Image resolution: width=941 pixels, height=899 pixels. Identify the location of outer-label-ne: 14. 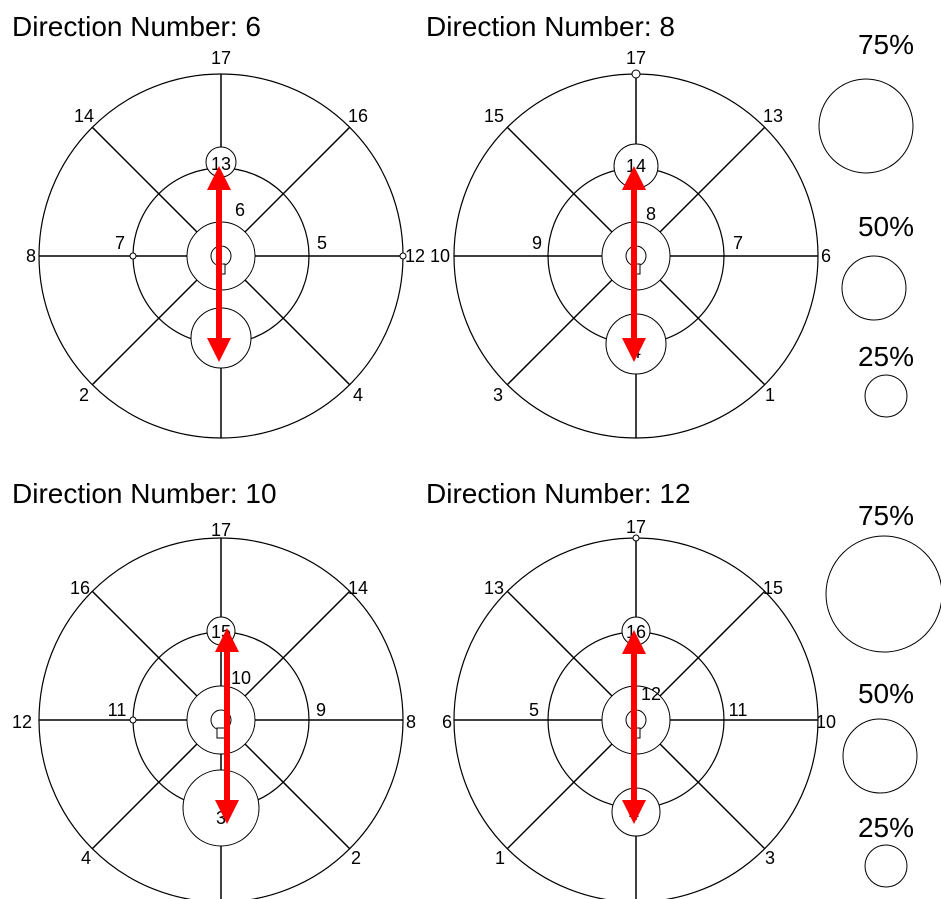
(358, 588).